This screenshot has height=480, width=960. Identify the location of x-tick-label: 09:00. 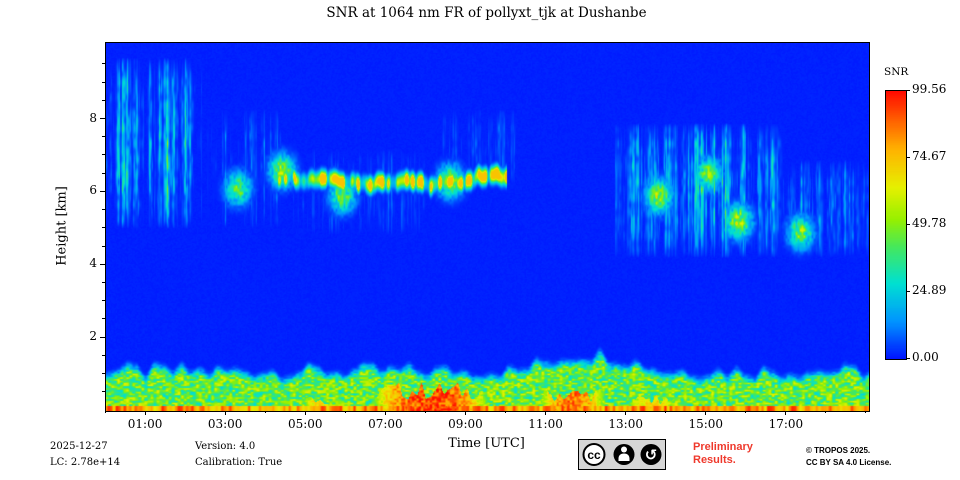
(465, 424).